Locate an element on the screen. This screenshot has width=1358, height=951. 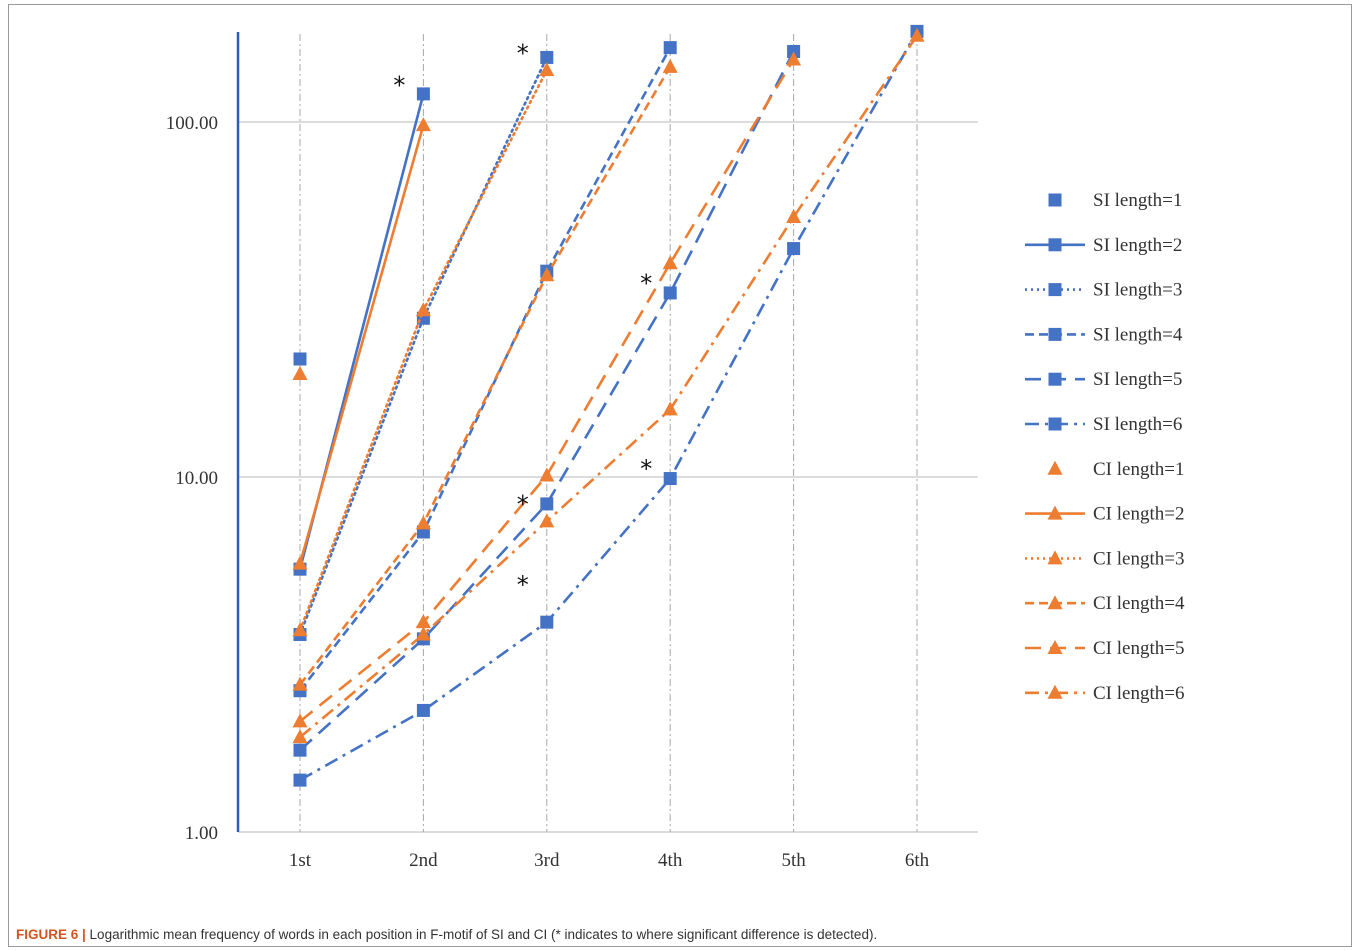
significance-marker-4: * is located at coordinates (523, 504).